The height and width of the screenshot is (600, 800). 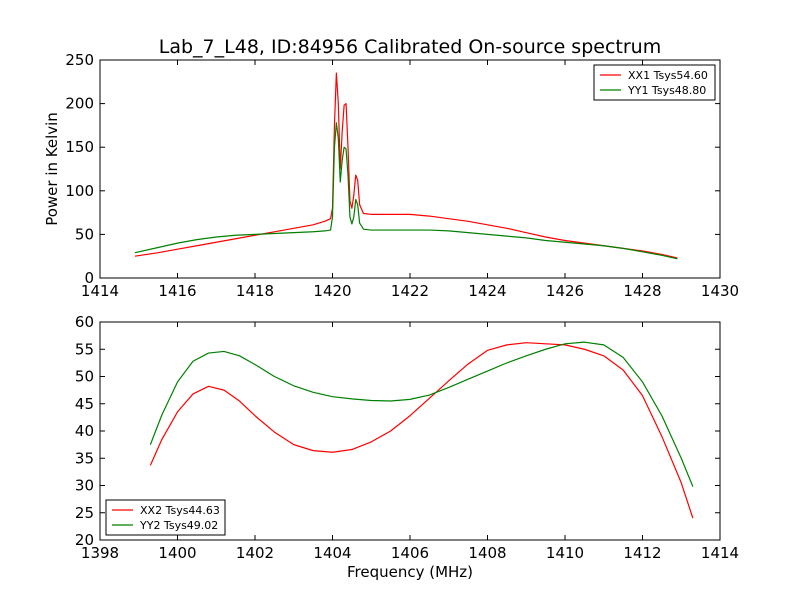 What do you see at coordinates (255, 291) in the screenshot?
I see `top-x-tick-label: 1418` at bounding box center [255, 291].